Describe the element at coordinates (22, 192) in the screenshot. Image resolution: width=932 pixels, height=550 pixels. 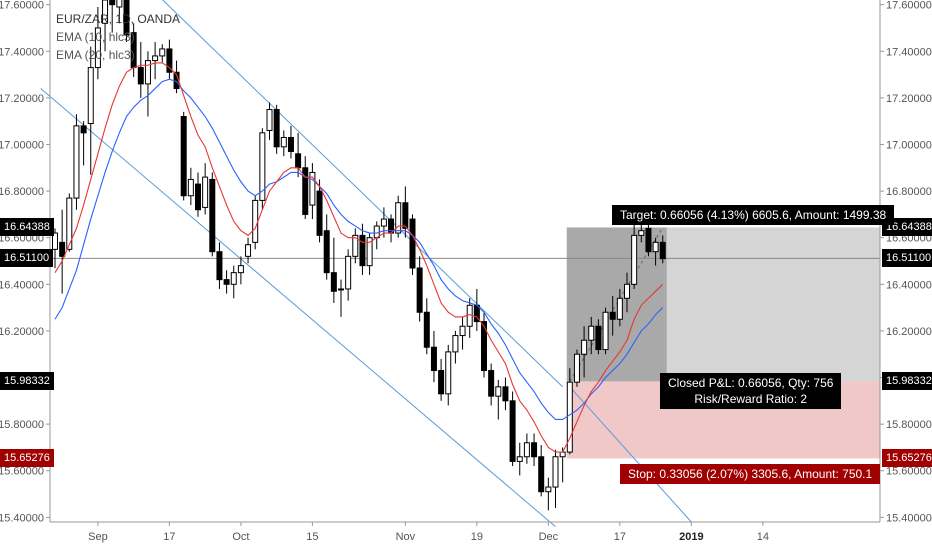
I see `y-tick-label-left: 16.80000` at that location.